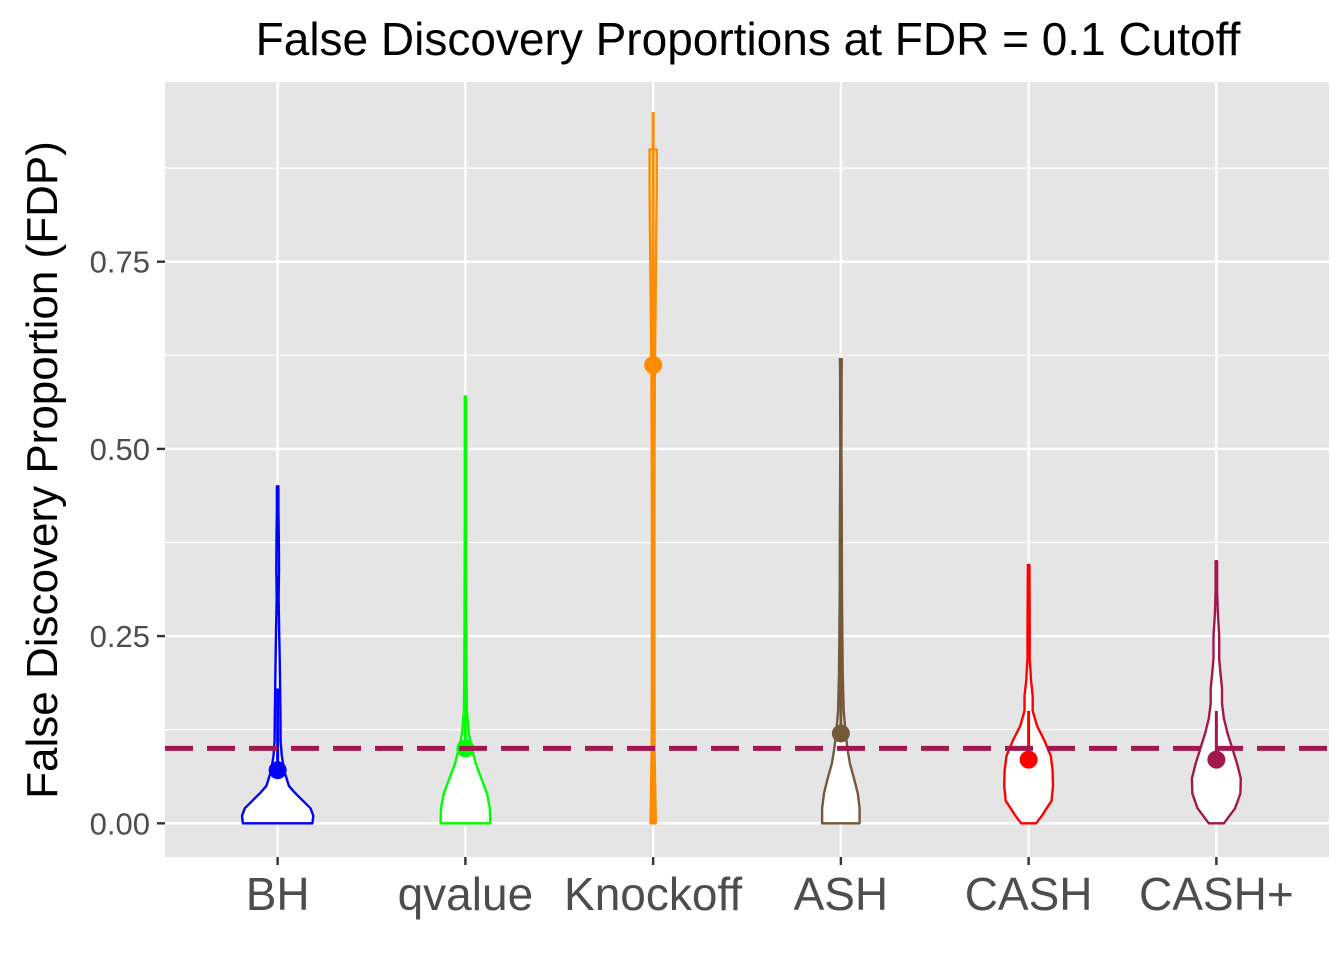  Describe the element at coordinates (653, 365) in the screenshot. I see `mean-point-knockoff` at that location.